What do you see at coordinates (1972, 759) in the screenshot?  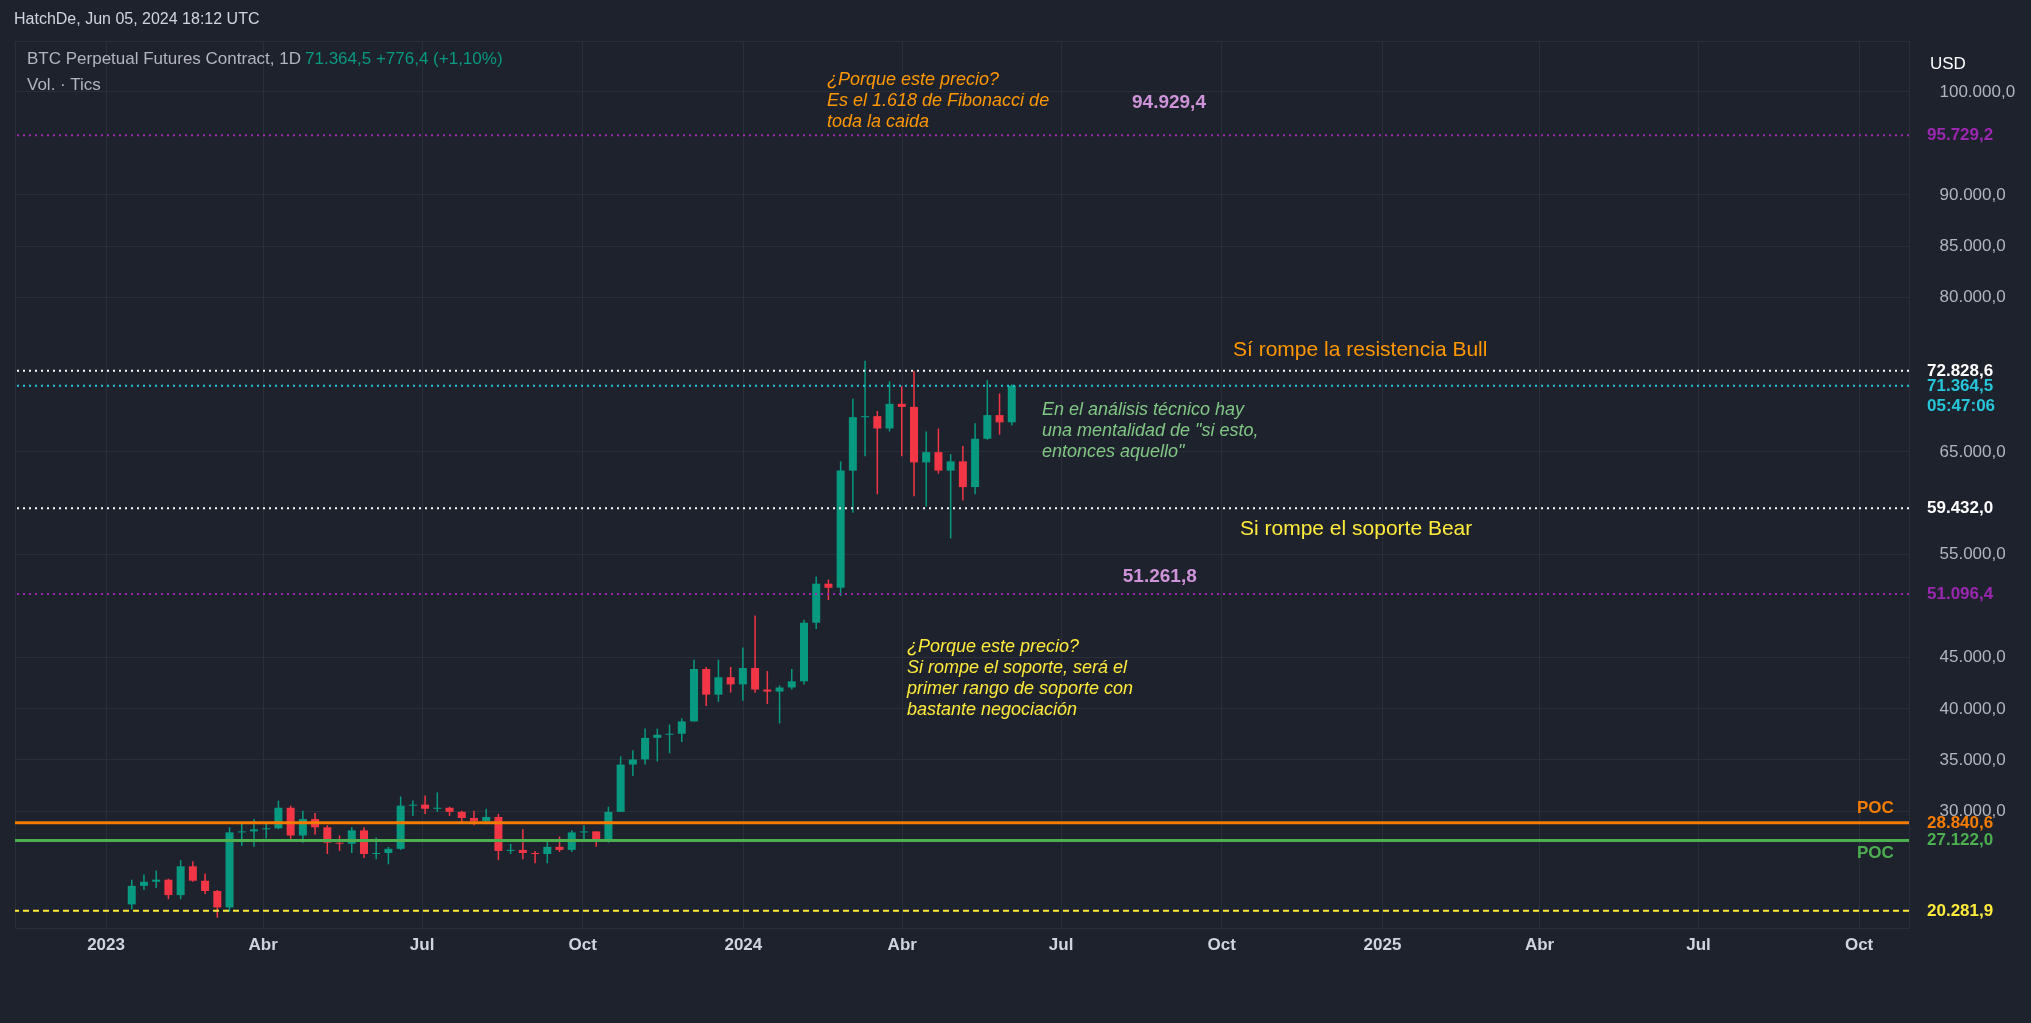 I see `y-tick-label: 35.000,0` at bounding box center [1972, 759].